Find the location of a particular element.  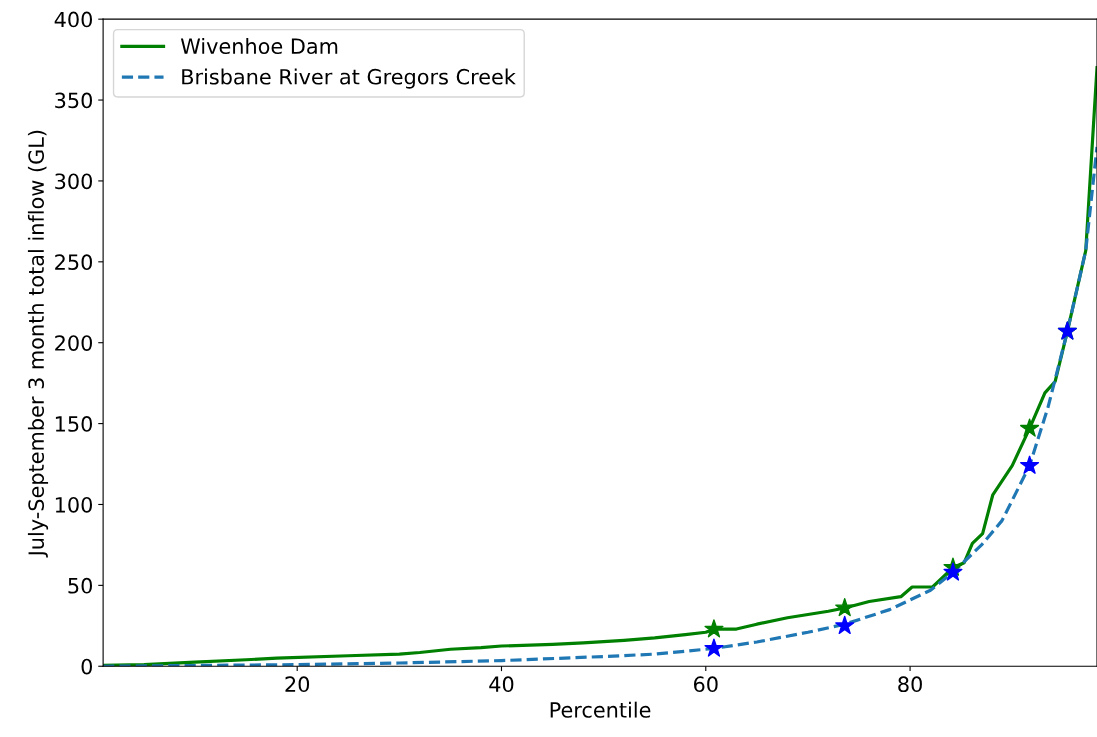

y-tick-label: 200 is located at coordinates (74, 343).